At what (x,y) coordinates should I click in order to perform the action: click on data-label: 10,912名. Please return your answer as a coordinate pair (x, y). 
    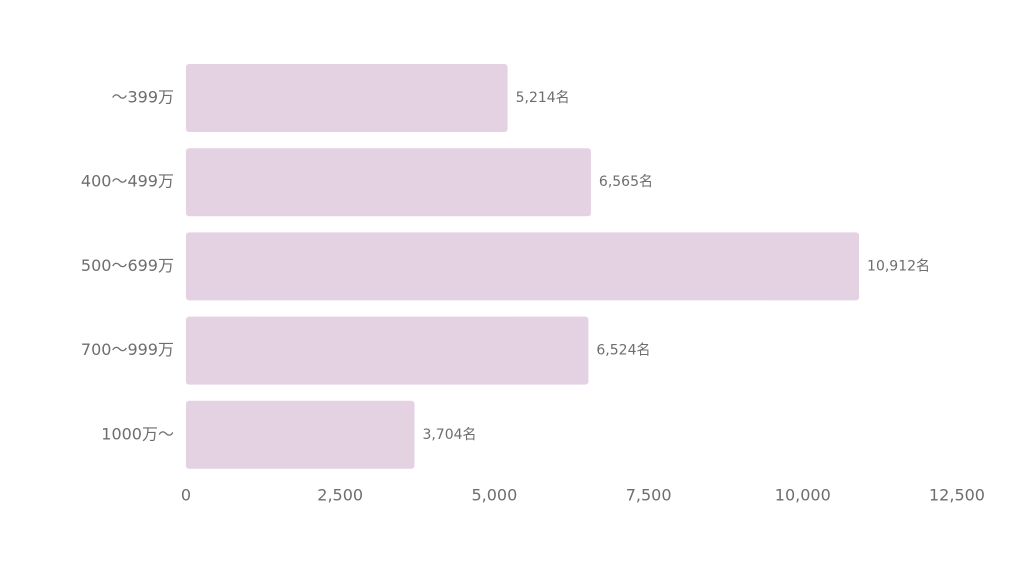
    Looking at the image, I should click on (898, 266).